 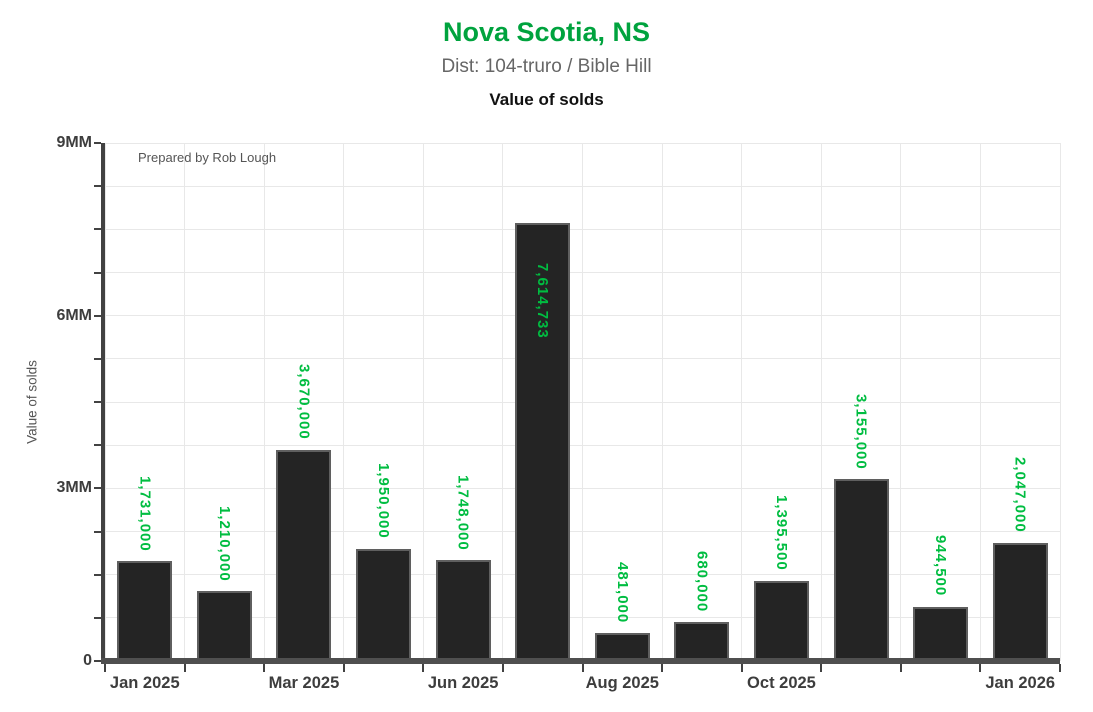 I want to click on prepared-by-annotation: Prepared by Rob Lough, so click(x=207, y=157).